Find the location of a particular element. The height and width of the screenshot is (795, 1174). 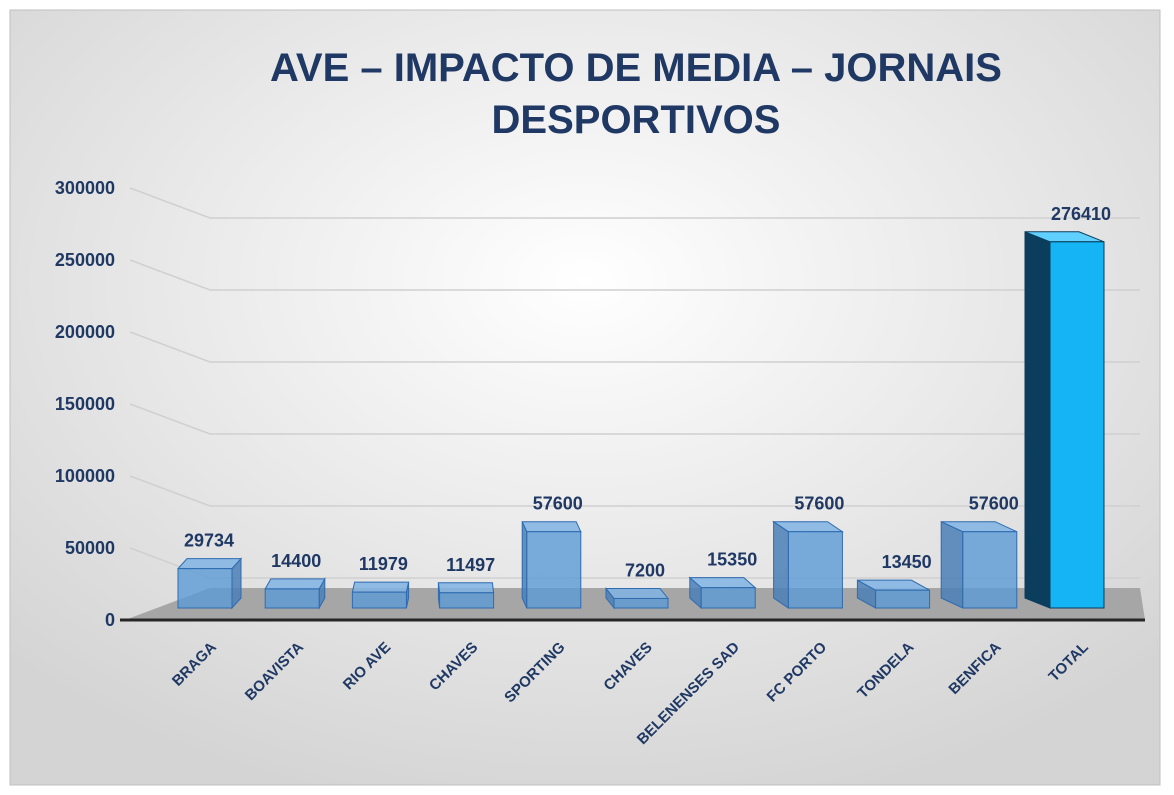

y-tick-label: 50000 is located at coordinates (90, 548).